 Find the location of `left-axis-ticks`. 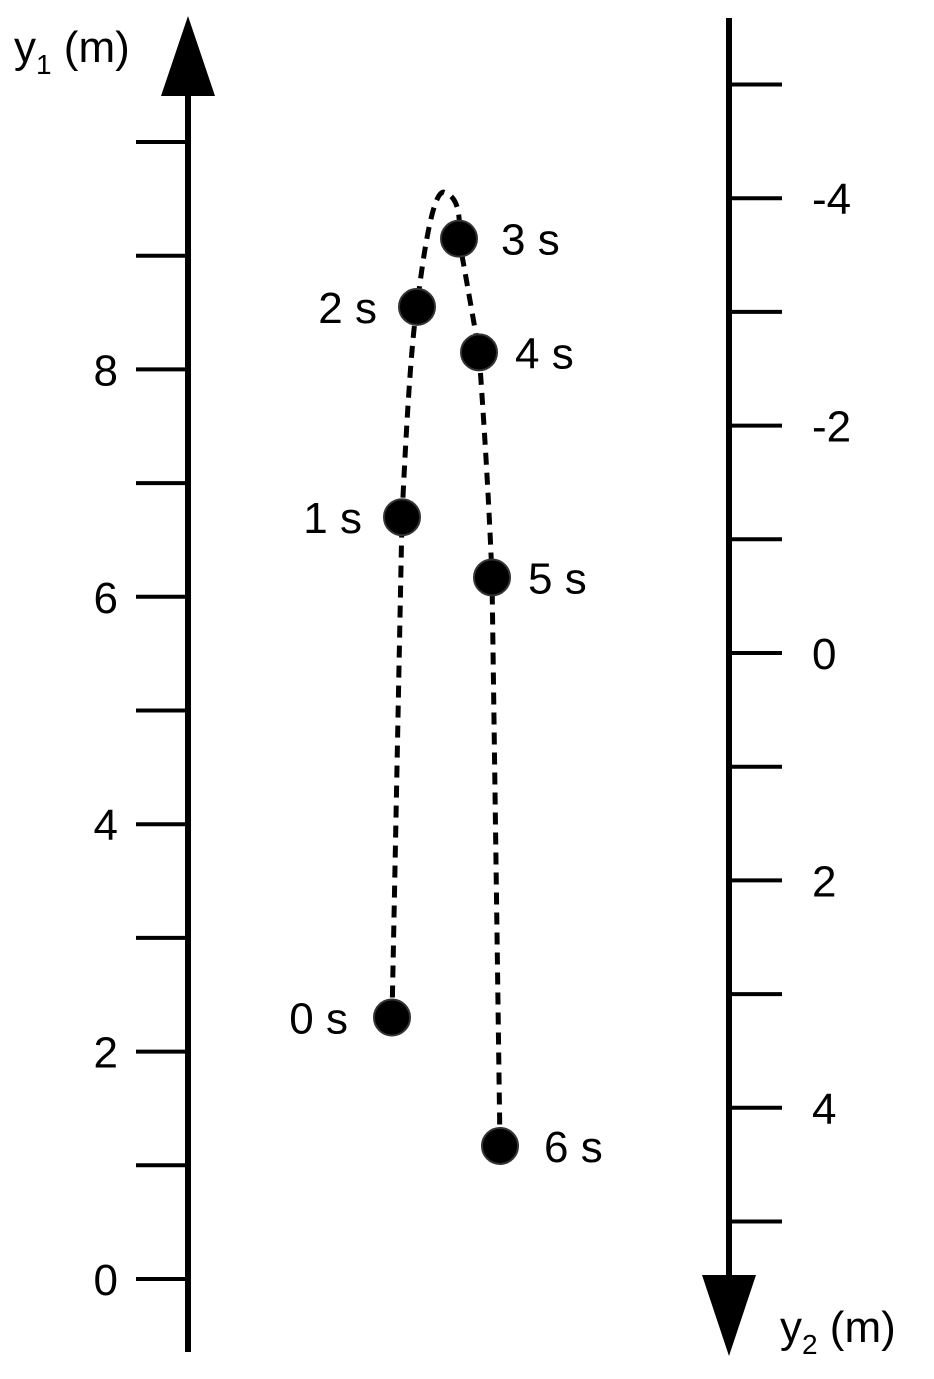

left-axis-ticks is located at coordinates (161, 710).